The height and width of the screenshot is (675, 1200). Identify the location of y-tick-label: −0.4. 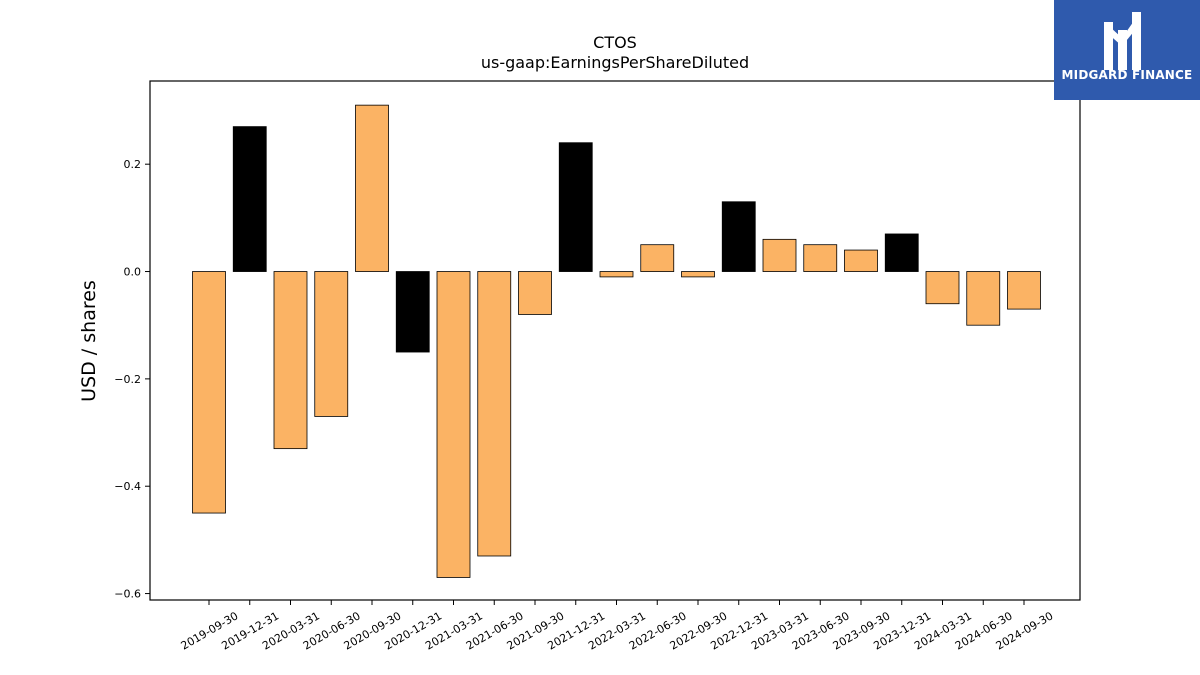
(127, 486).